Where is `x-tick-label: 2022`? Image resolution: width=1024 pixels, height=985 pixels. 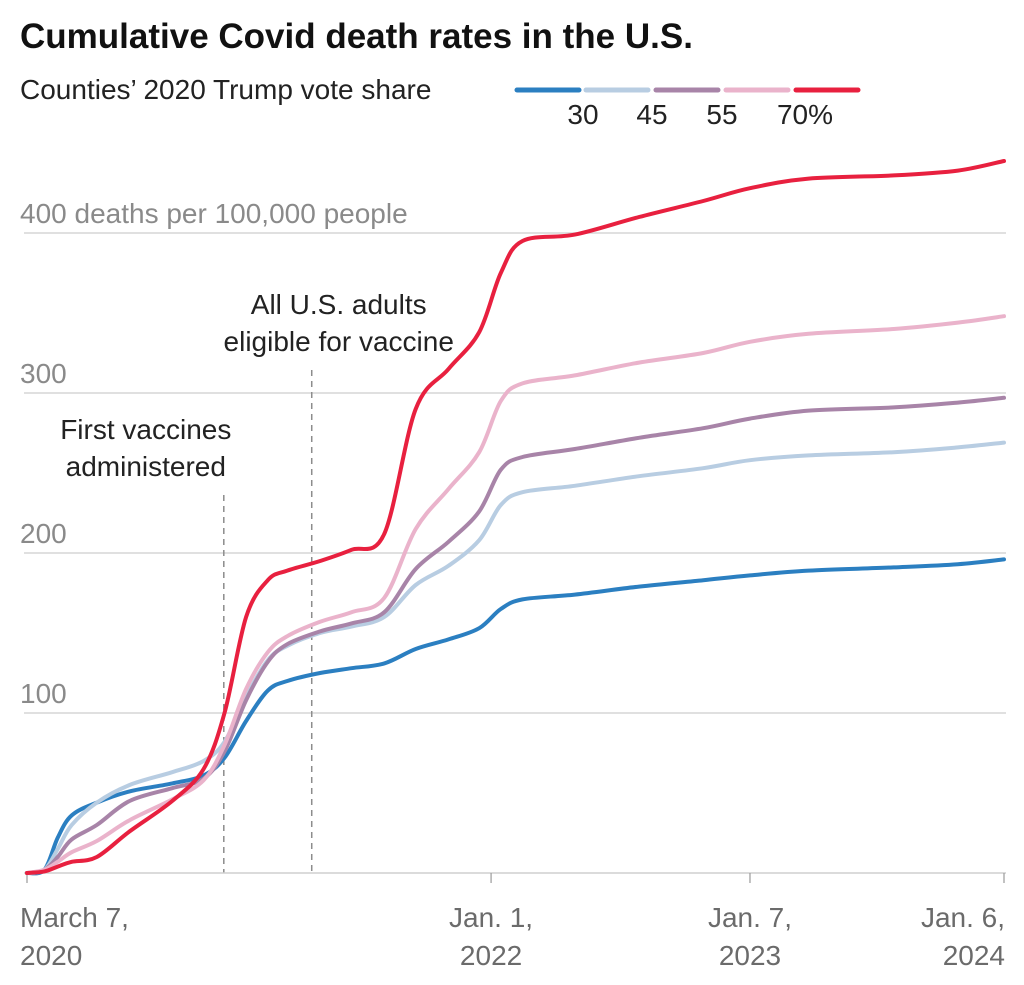
x-tick-label: 2022 is located at coordinates (491, 955).